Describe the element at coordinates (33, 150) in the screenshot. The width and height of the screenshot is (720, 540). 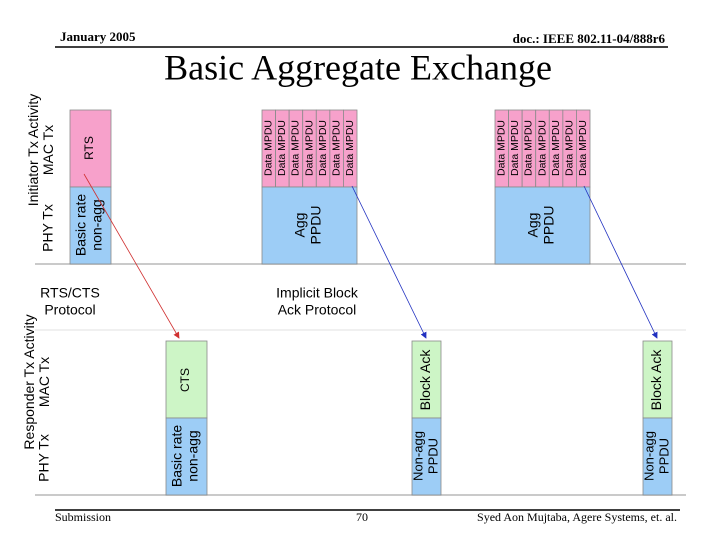
I see `row-label: Initiator Tx Activity` at that location.